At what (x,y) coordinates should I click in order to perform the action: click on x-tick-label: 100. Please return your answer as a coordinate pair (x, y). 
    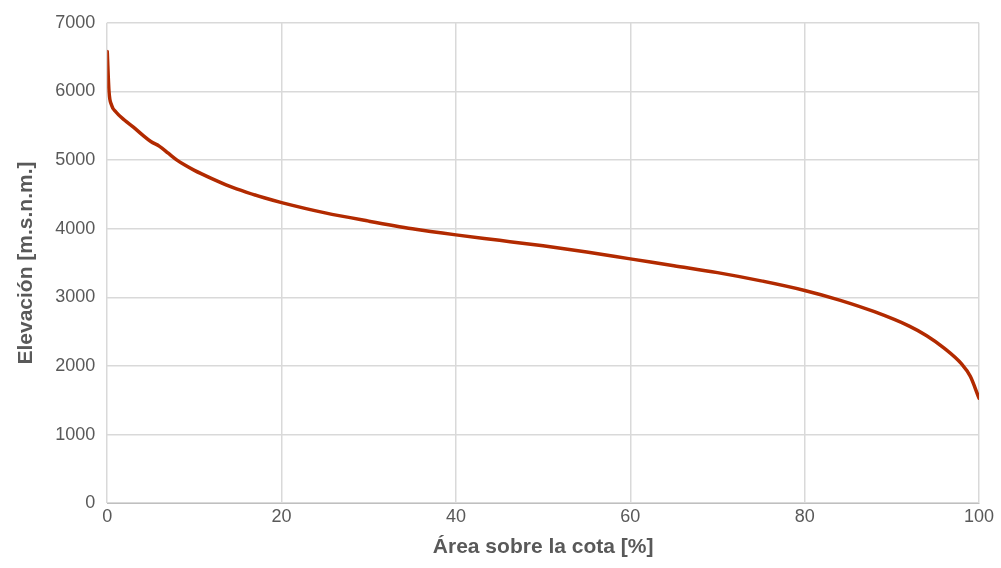
    Looking at the image, I should click on (979, 515).